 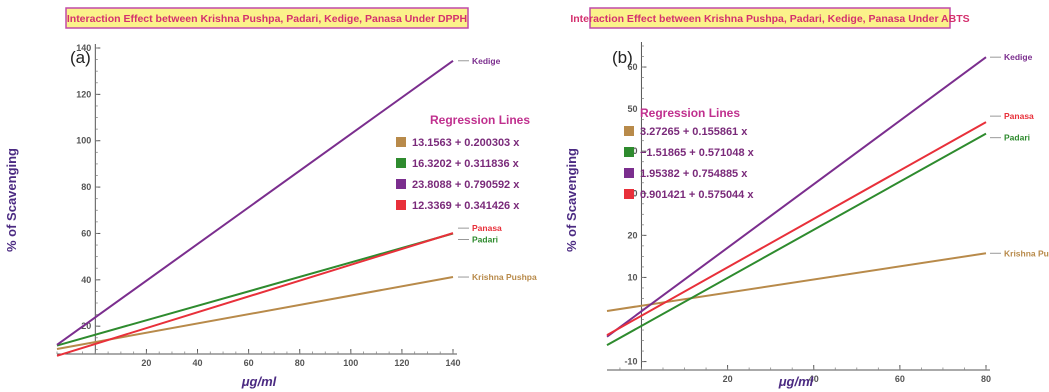 What do you see at coordinates (630, 362) in the screenshot?
I see `y-tick-label: -10` at bounding box center [630, 362].